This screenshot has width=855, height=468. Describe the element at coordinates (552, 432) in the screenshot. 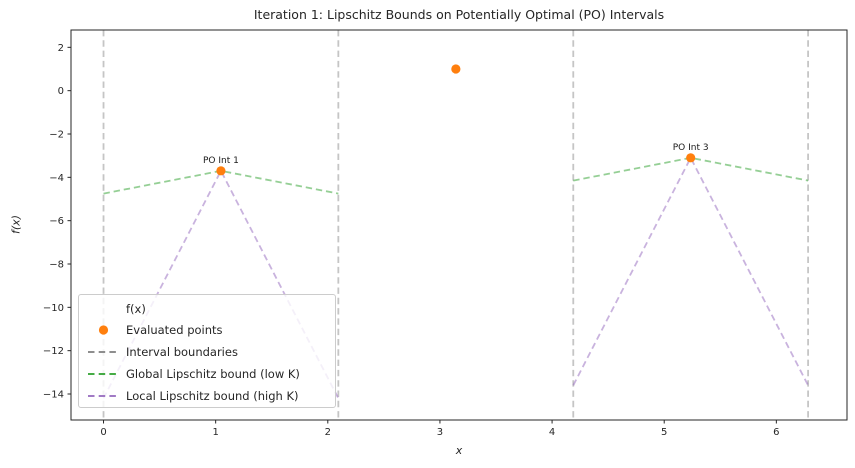

I see `x-tick-label: 4` at that location.